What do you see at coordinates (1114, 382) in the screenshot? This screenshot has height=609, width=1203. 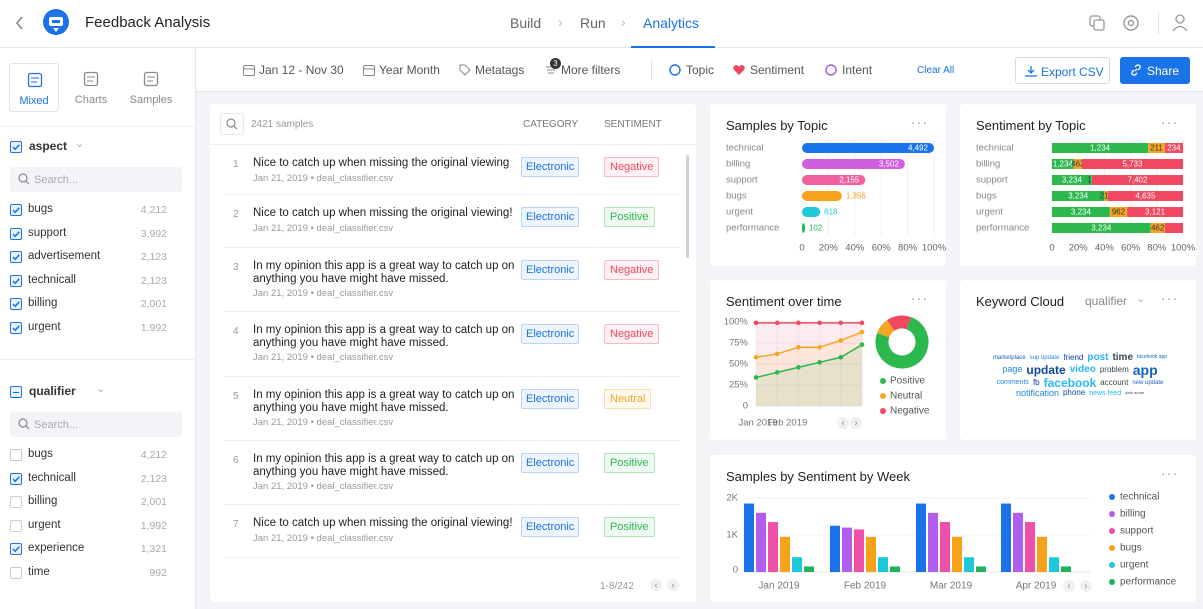 I see `keyword: account` at bounding box center [1114, 382].